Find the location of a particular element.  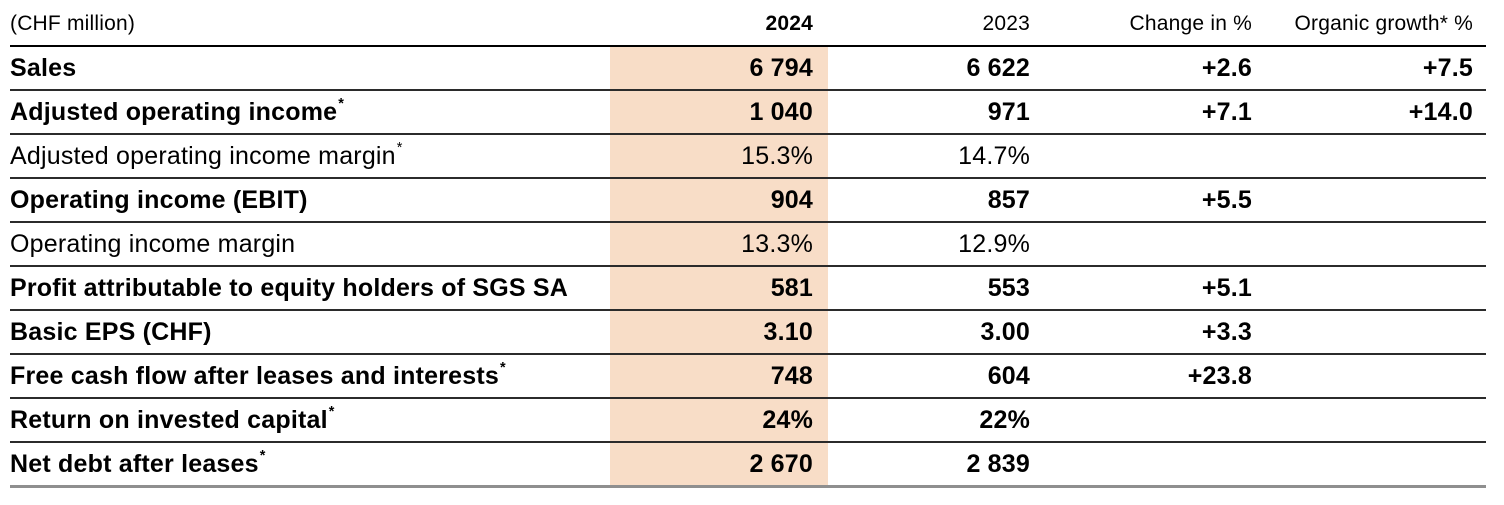

header-col-organic: Organic growth* % is located at coordinates (1383, 23).